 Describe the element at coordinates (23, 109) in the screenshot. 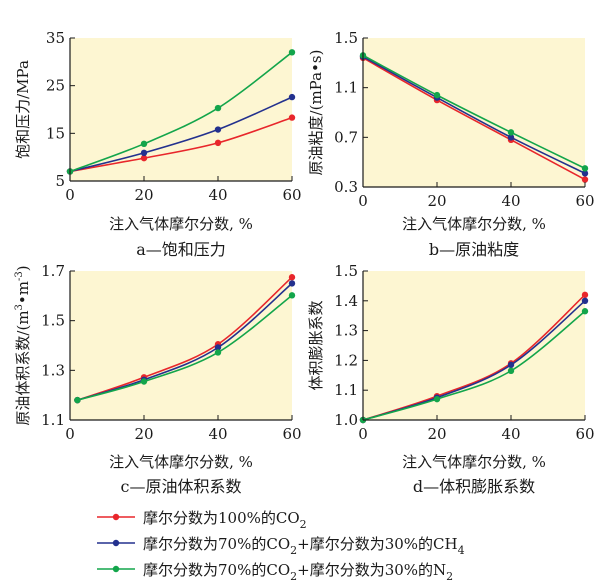

I see `y-axis-label-a: 饱和压力/MPa` at that location.